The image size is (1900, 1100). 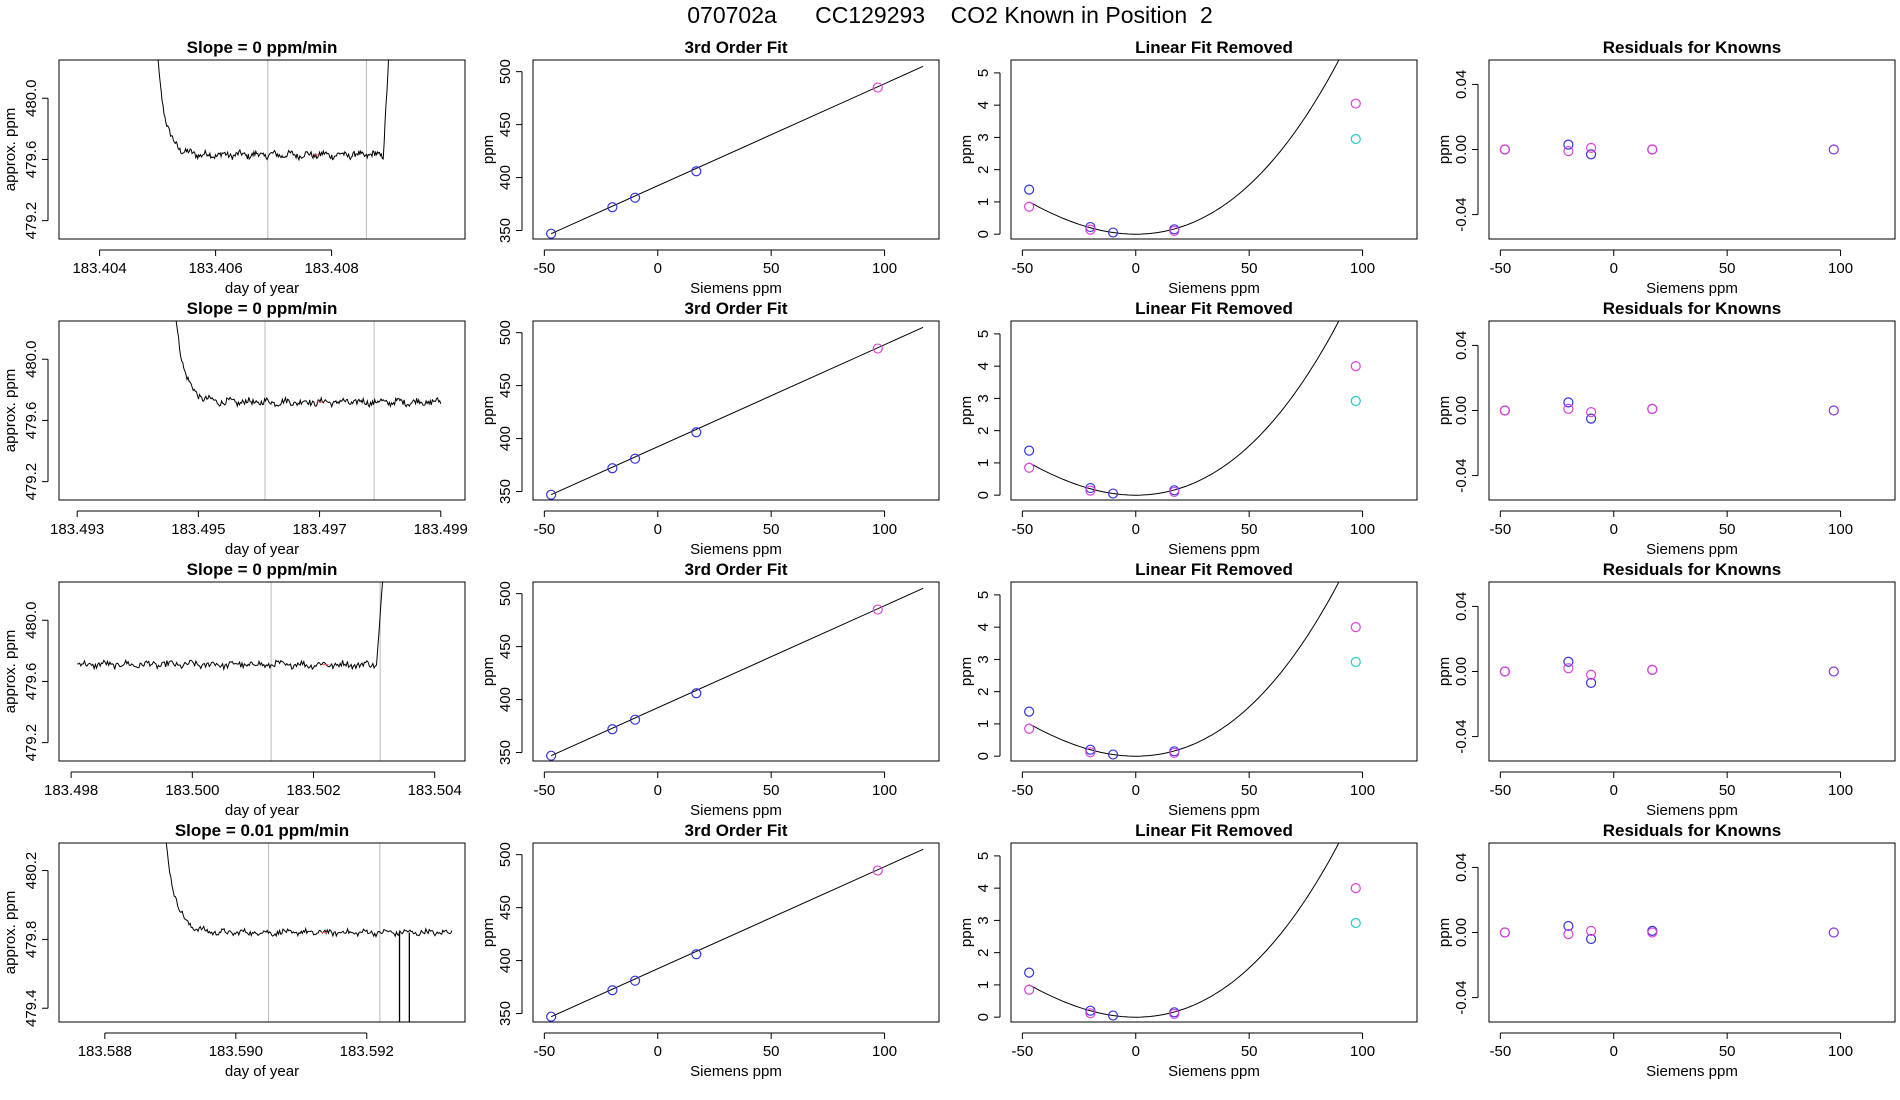 What do you see at coordinates (331, 268) in the screenshot?
I see `x-tick-label: 183.408` at bounding box center [331, 268].